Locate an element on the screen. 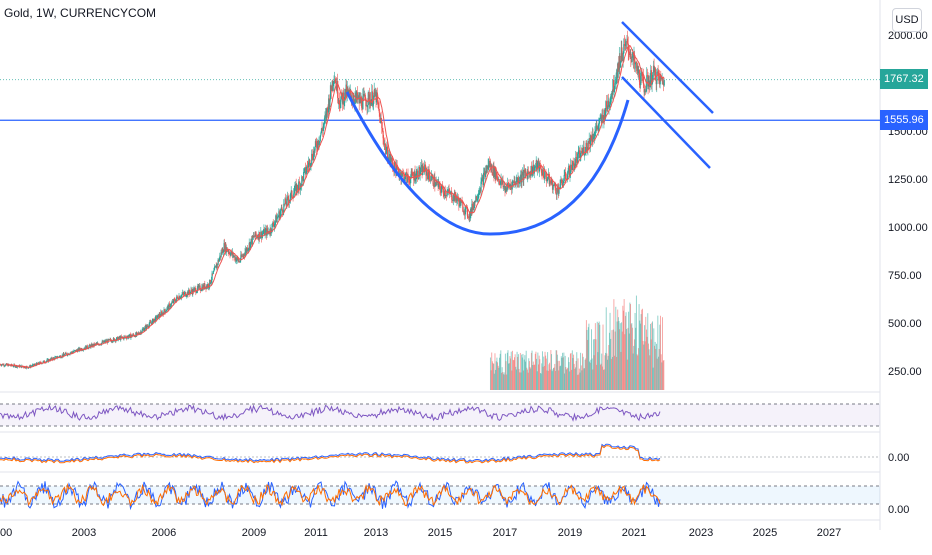 This screenshot has height=555, width=932. time-tick-label: 2003 is located at coordinates (84, 533).